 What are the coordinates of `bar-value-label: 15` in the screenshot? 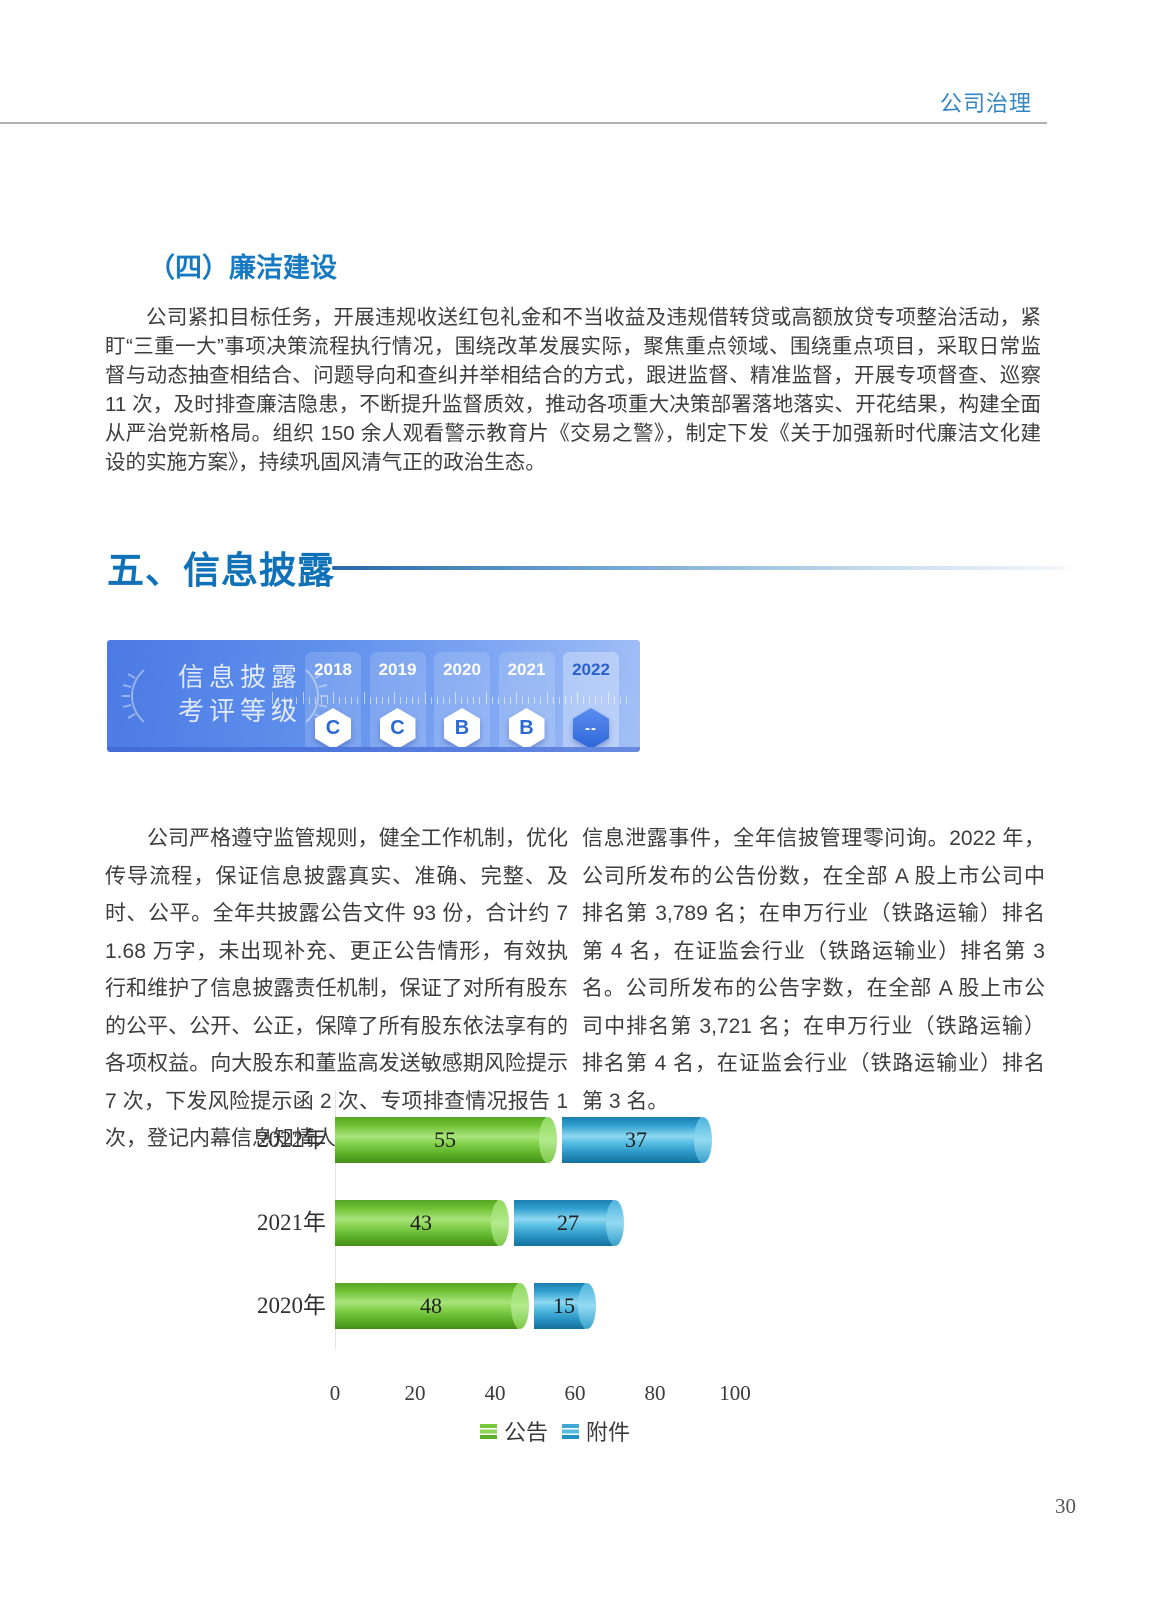 It's located at (564, 1305).